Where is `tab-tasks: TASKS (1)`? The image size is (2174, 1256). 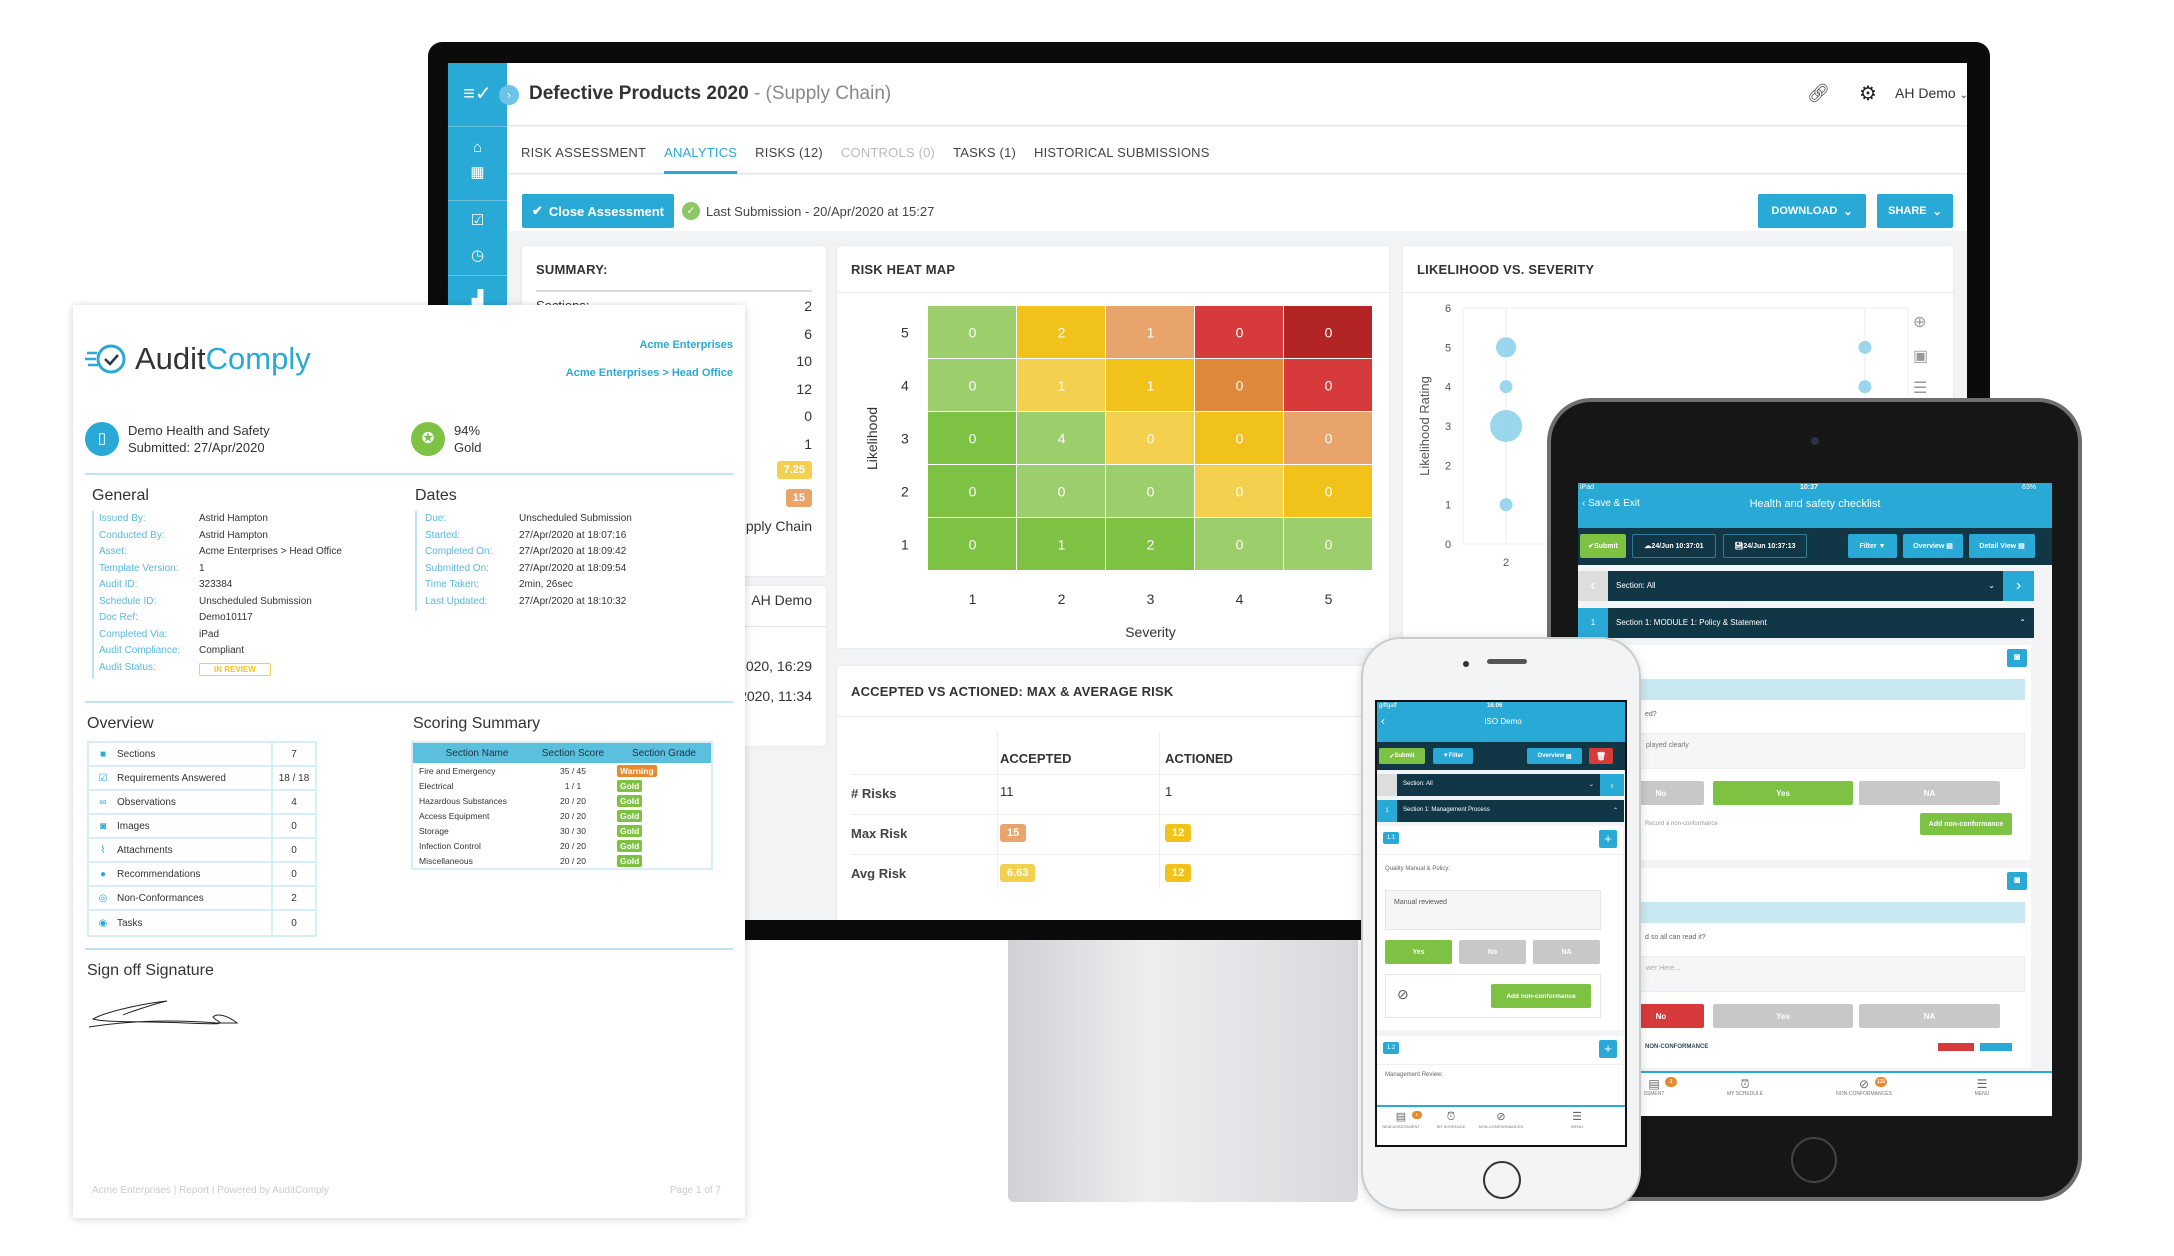
tab-tasks: TASKS (1) is located at coordinates (985, 152).